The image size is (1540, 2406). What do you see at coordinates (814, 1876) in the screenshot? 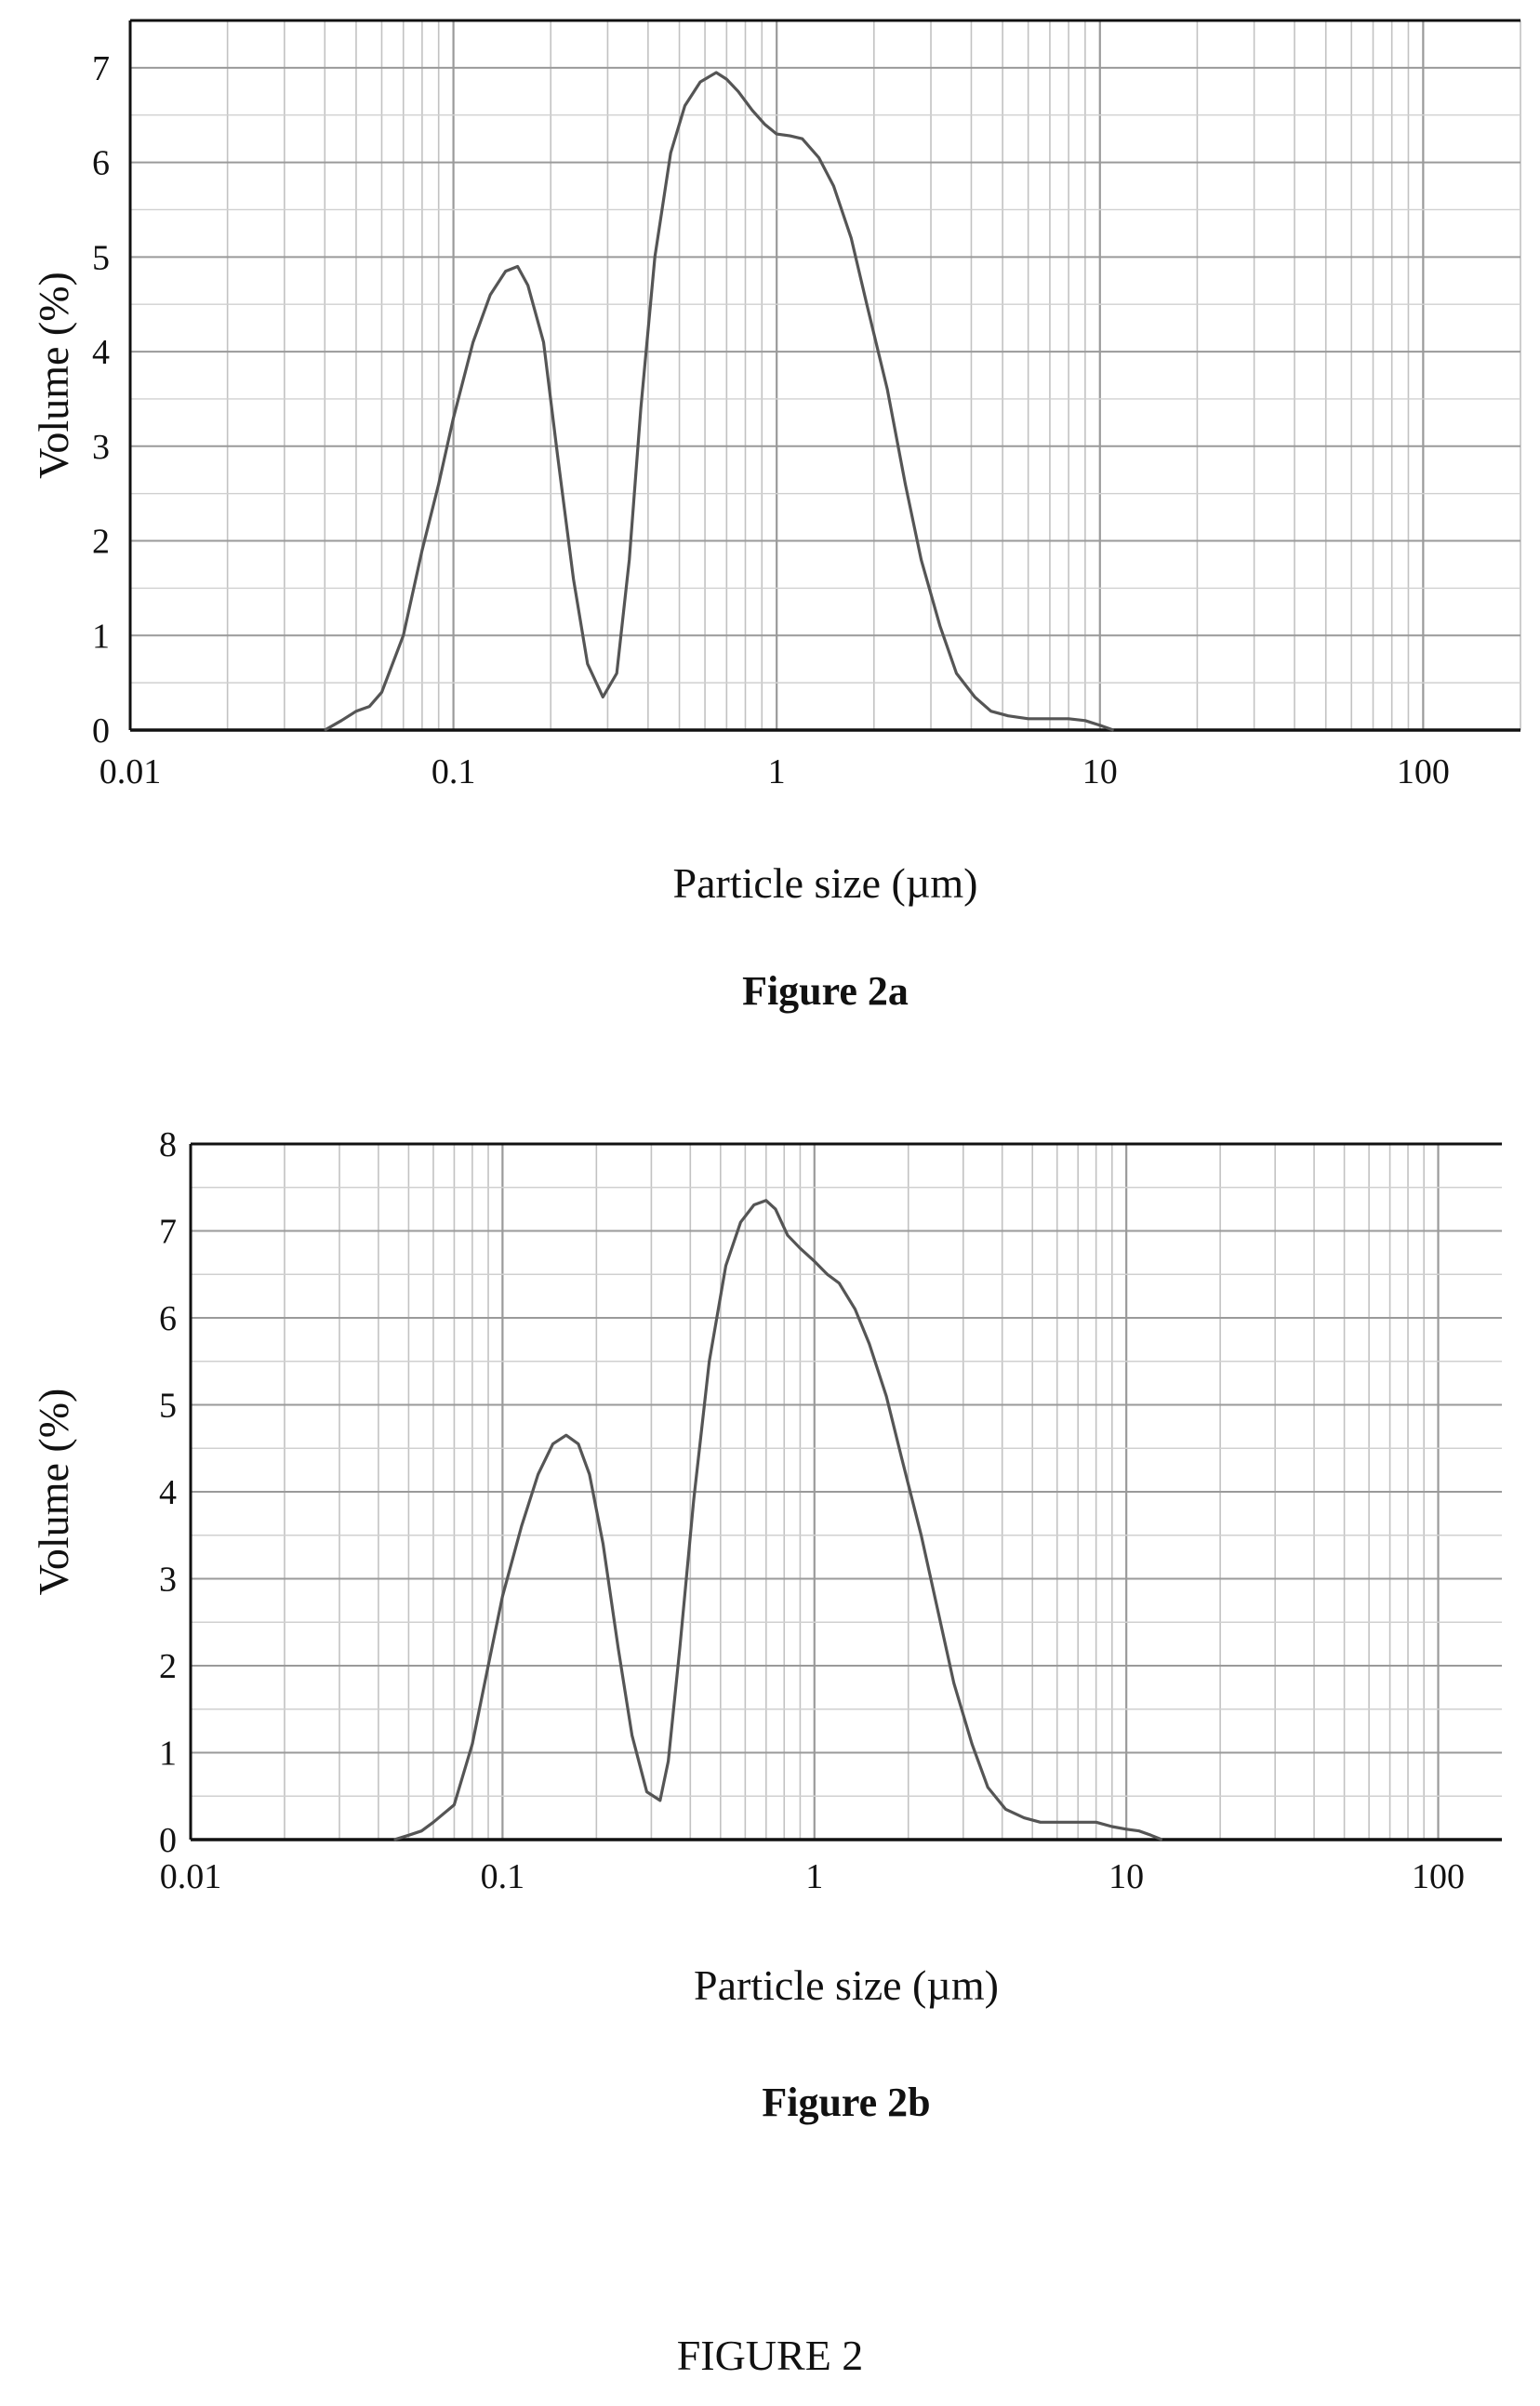
I see `x-tick-label: 1` at bounding box center [814, 1876].